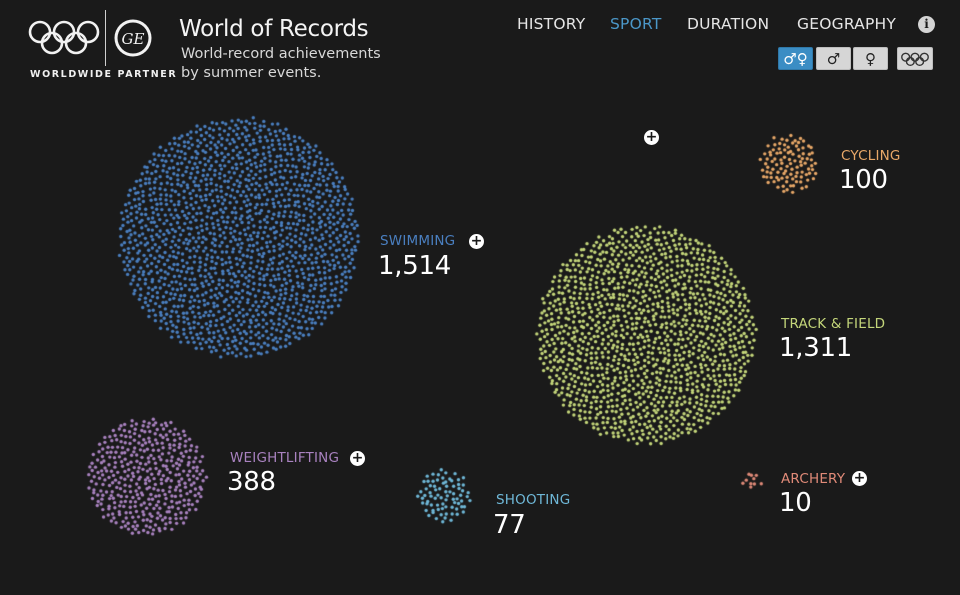 The height and width of the screenshot is (595, 960). Describe the element at coordinates (414, 266) in the screenshot. I see `swimming-count: 1,514` at that location.